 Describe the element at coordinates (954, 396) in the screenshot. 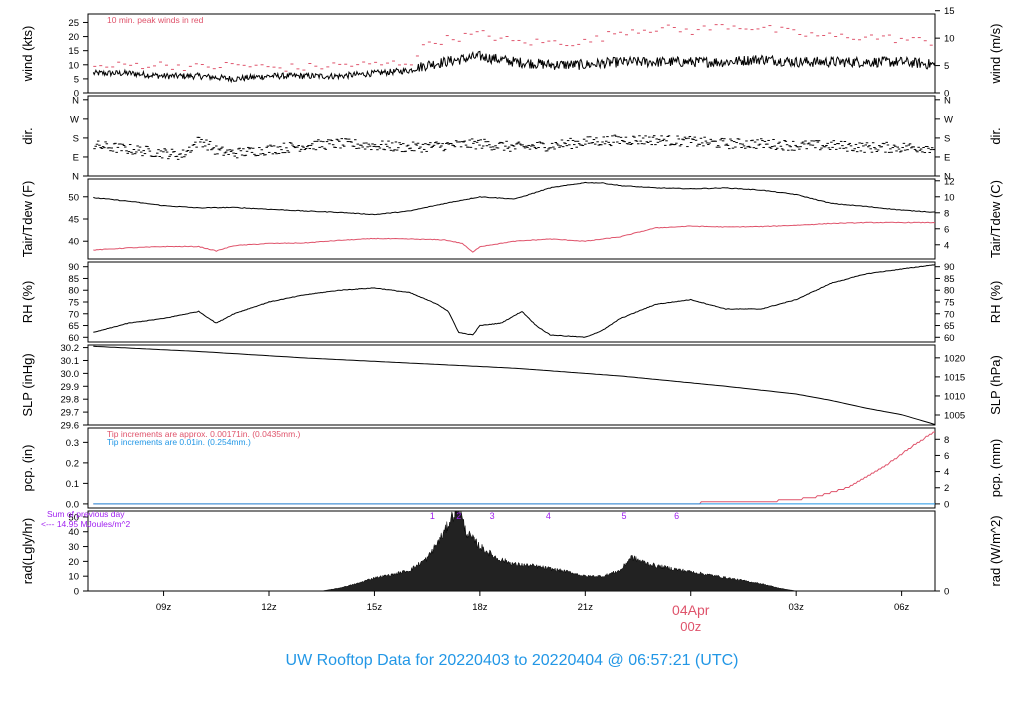

I see `y2-tick-label: 1010` at that location.